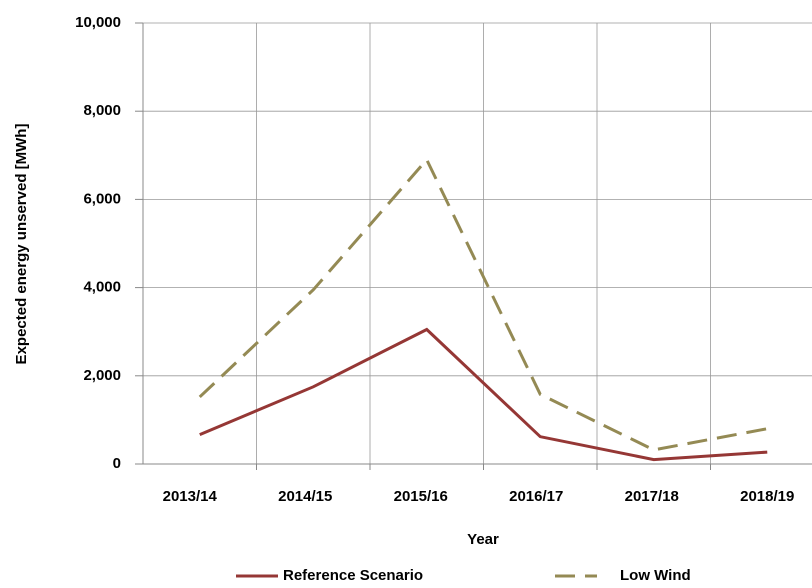  I want to click on legend-label: Reference Scenario, so click(353, 575).